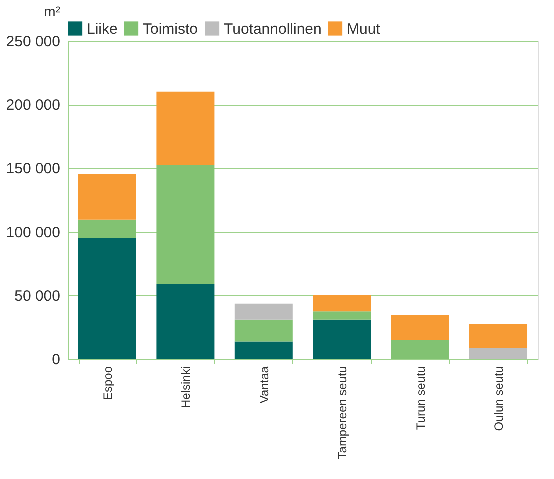 The image size is (554, 479). Describe the element at coordinates (33, 233) in the screenshot. I see `y-tick-label: 100 000` at that location.